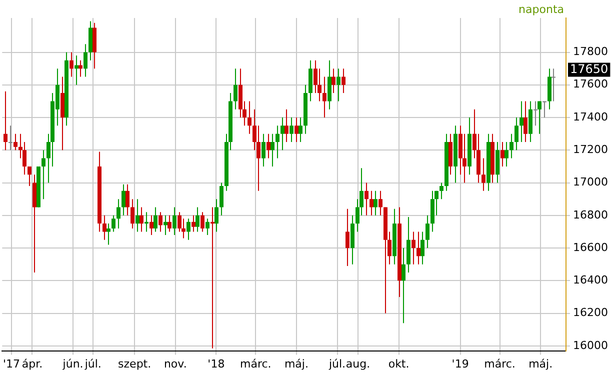  I want to click on y-tick-label: 16600, so click(590, 247).